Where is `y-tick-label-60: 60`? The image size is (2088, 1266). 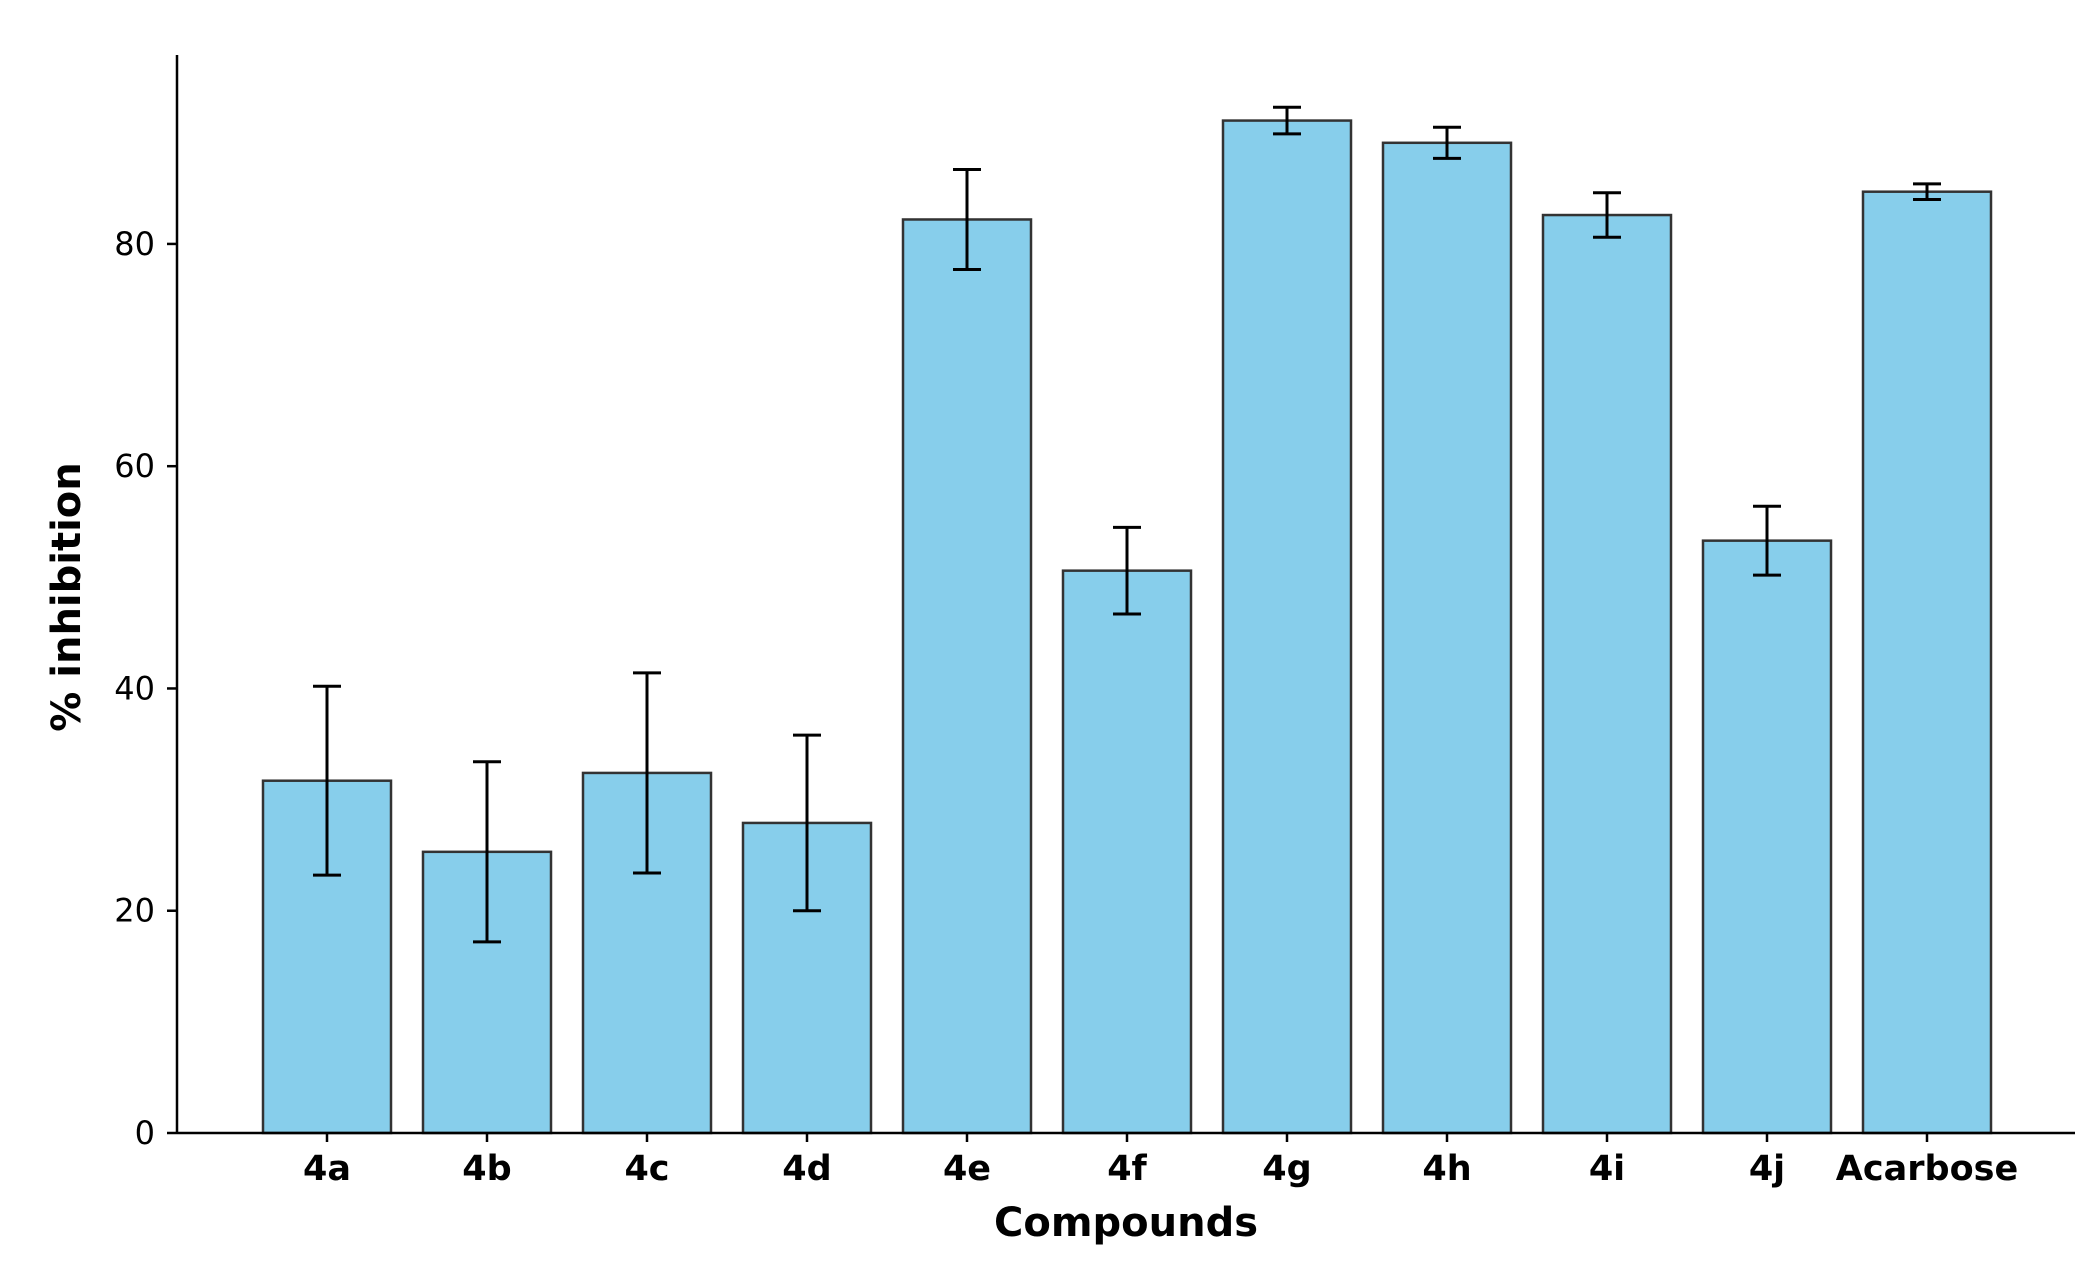
y-tick-label-60: 60 is located at coordinates (134, 466).